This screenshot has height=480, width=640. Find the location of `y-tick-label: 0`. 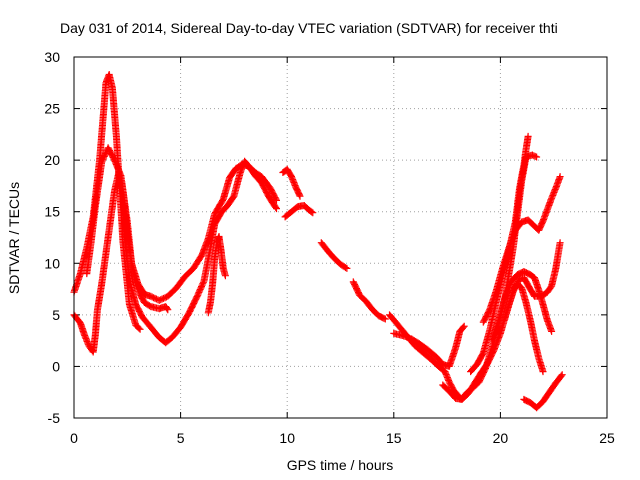

y-tick-label: 0 is located at coordinates (56, 366).